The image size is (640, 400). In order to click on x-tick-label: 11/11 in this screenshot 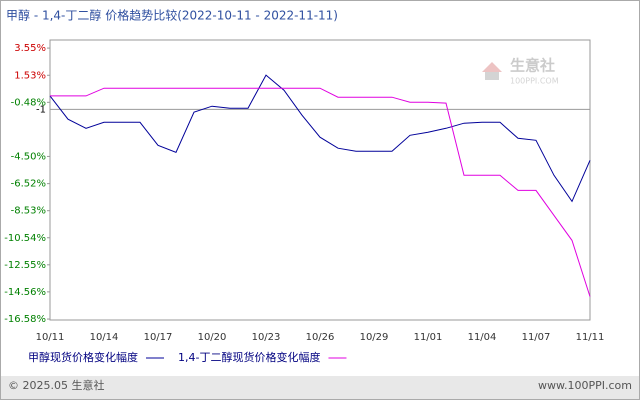, I will do `click(590, 337)`.